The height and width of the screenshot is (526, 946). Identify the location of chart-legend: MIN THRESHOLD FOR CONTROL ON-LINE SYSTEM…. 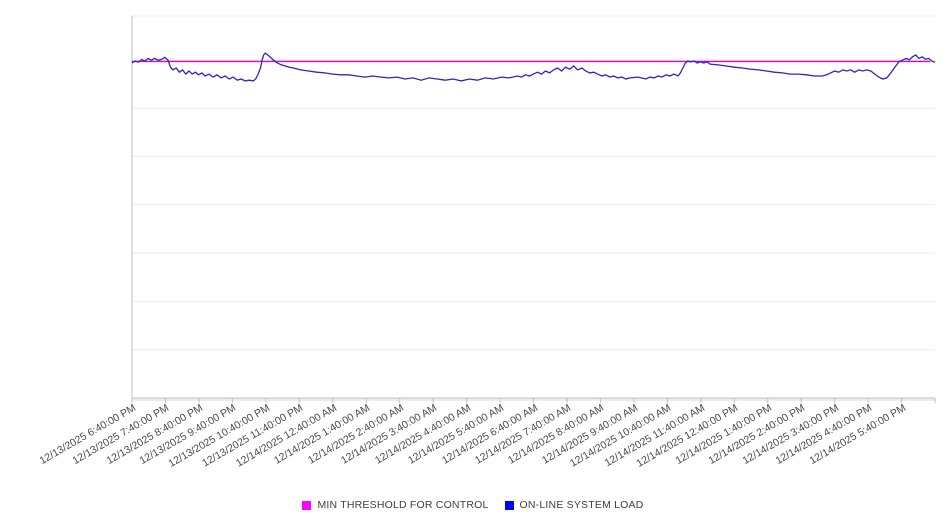
(473, 505).